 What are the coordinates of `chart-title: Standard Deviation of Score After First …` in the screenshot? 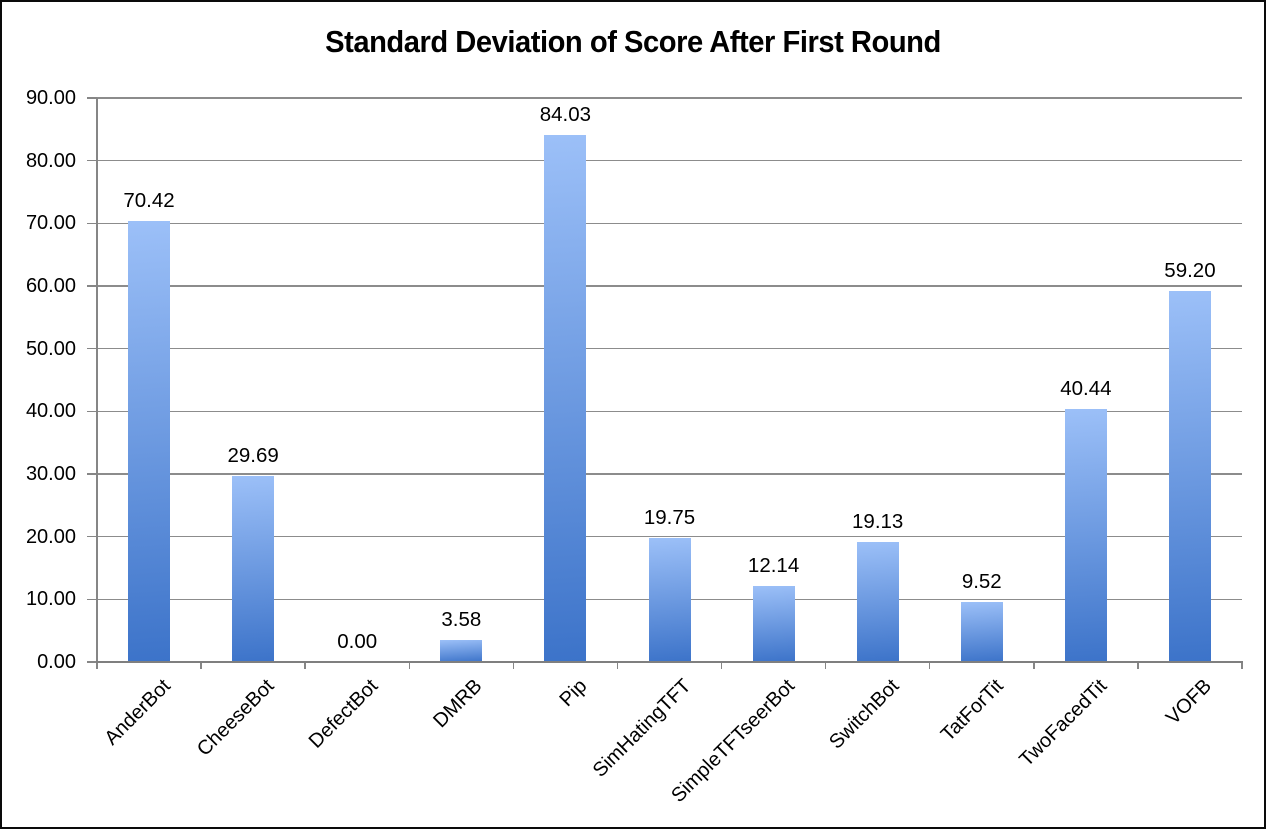 It's located at (633, 41).